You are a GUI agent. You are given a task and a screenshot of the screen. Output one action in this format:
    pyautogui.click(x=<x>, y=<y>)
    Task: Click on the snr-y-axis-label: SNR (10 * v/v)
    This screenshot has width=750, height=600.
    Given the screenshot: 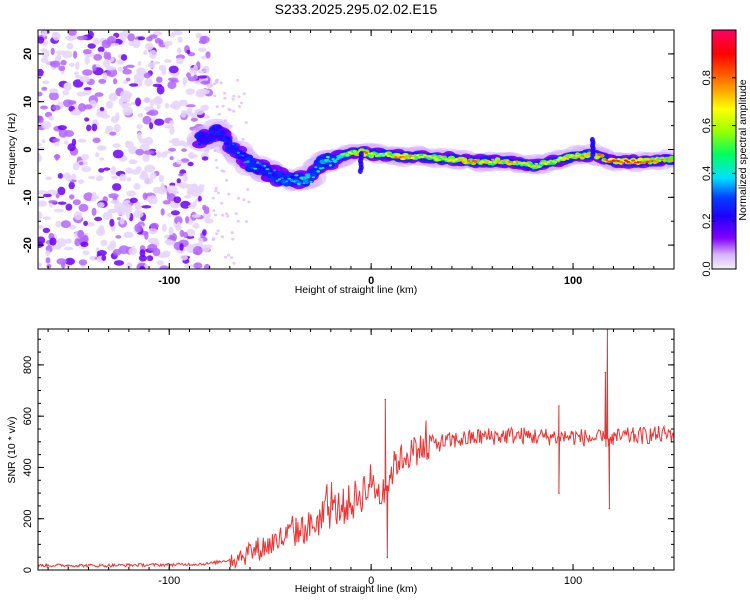 What is the action you would take?
    pyautogui.click(x=12, y=449)
    